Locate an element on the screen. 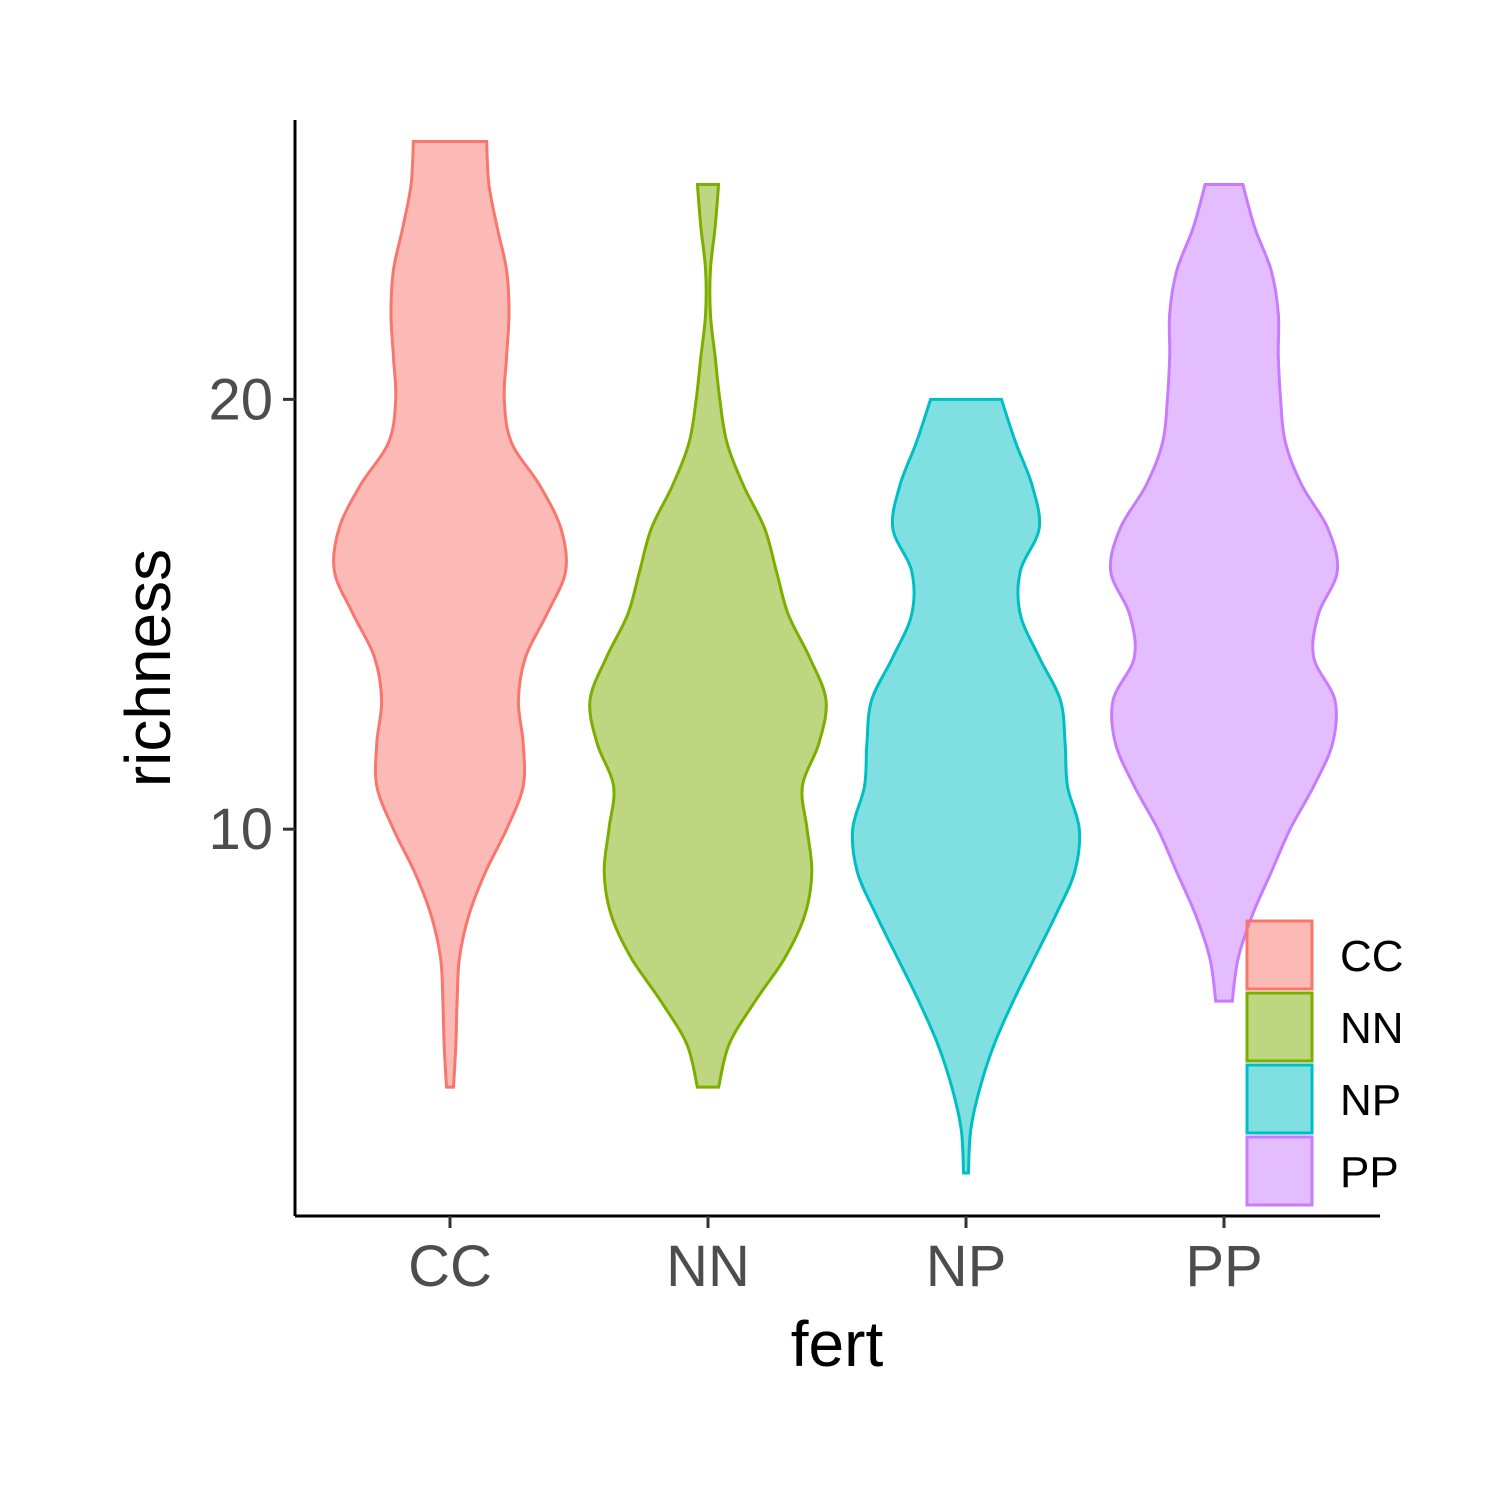  x-tick-label: NP is located at coordinates (966, 1266).